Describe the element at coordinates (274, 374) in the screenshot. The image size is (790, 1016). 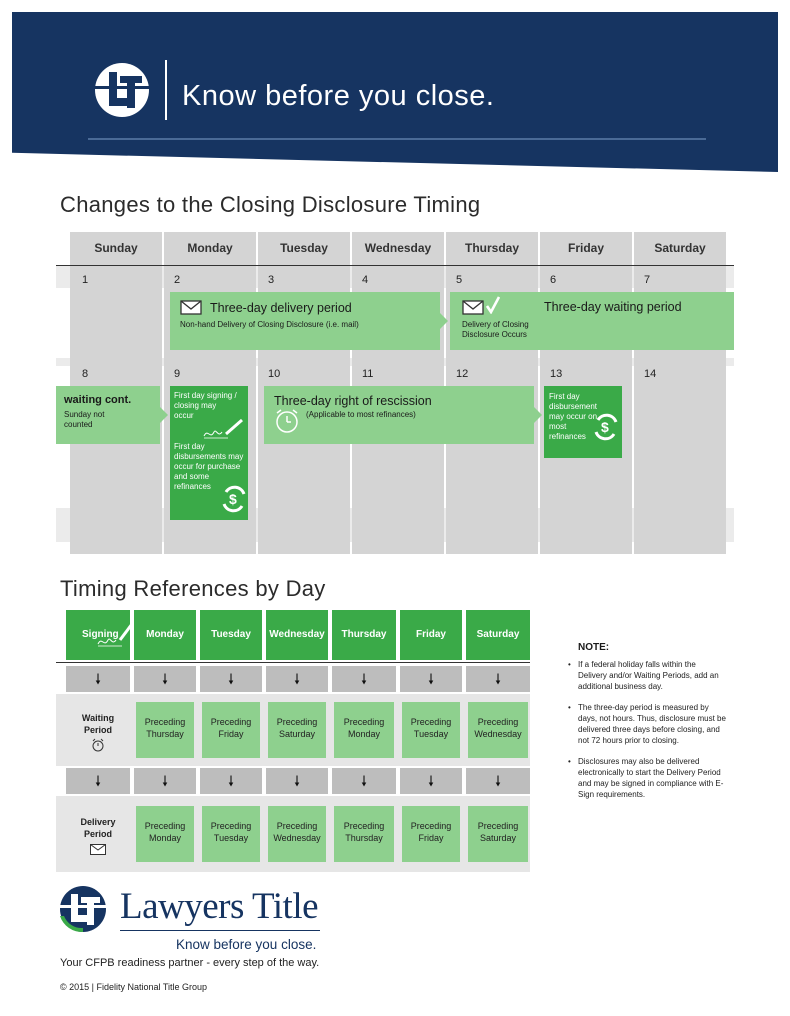
I see `date-number: 10` at that location.